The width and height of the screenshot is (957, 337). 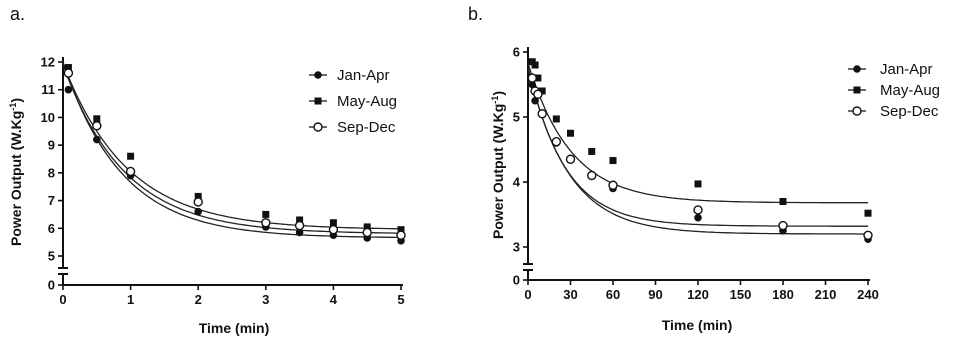 What do you see at coordinates (198, 299) in the screenshot?
I see `x-tick-label: 2` at bounding box center [198, 299].